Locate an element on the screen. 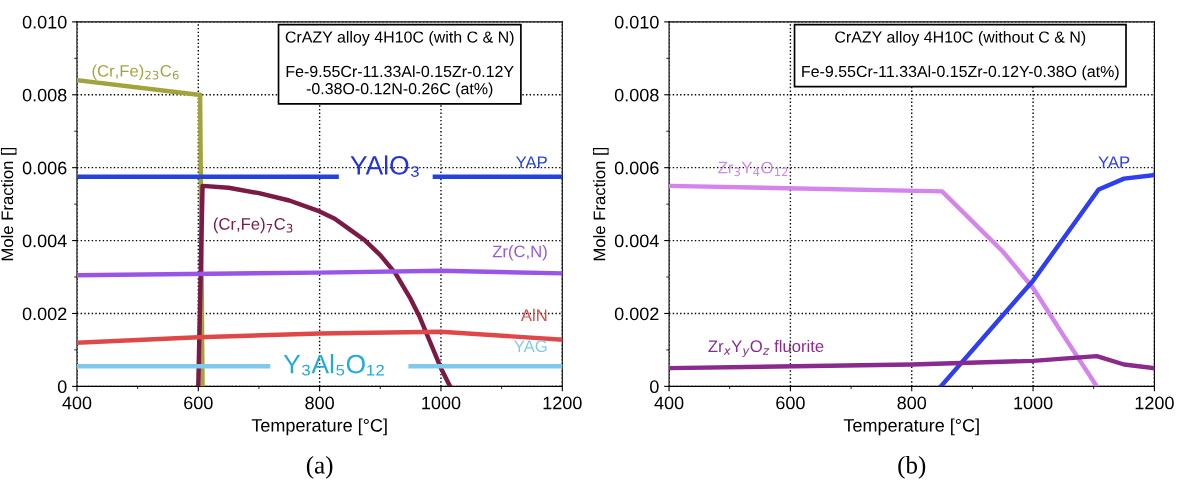 The image size is (1184, 486). annotation: CrAZY alloy 4H10C (with C & N) is located at coordinates (399, 38).